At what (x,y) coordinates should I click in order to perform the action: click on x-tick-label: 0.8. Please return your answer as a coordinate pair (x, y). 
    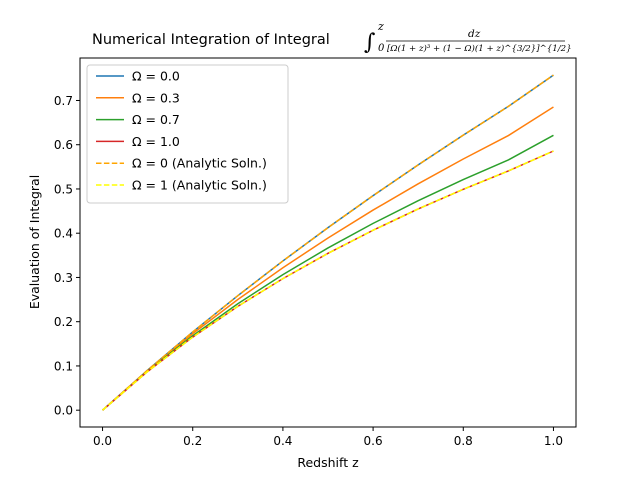
    Looking at the image, I should click on (463, 441).